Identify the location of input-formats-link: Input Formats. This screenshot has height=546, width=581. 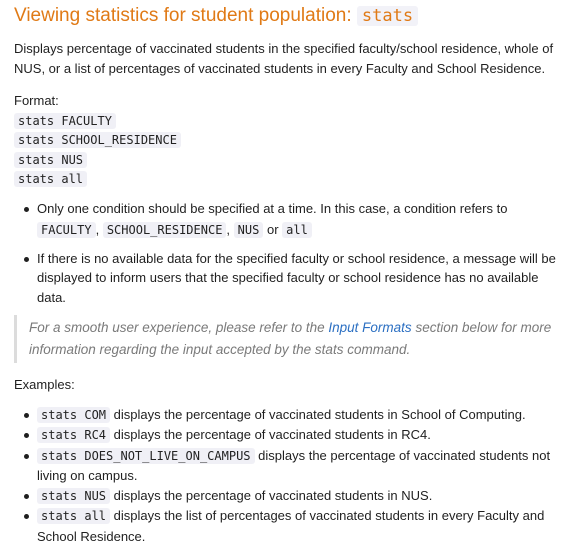
(370, 327).